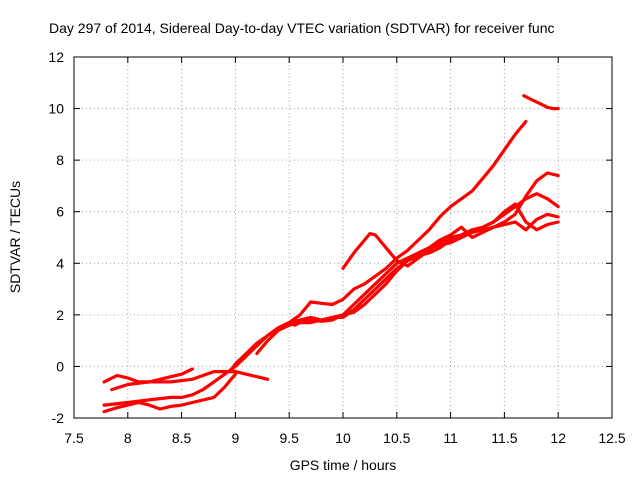  What do you see at coordinates (60, 212) in the screenshot?
I see `y-tick-label: 6` at bounding box center [60, 212].